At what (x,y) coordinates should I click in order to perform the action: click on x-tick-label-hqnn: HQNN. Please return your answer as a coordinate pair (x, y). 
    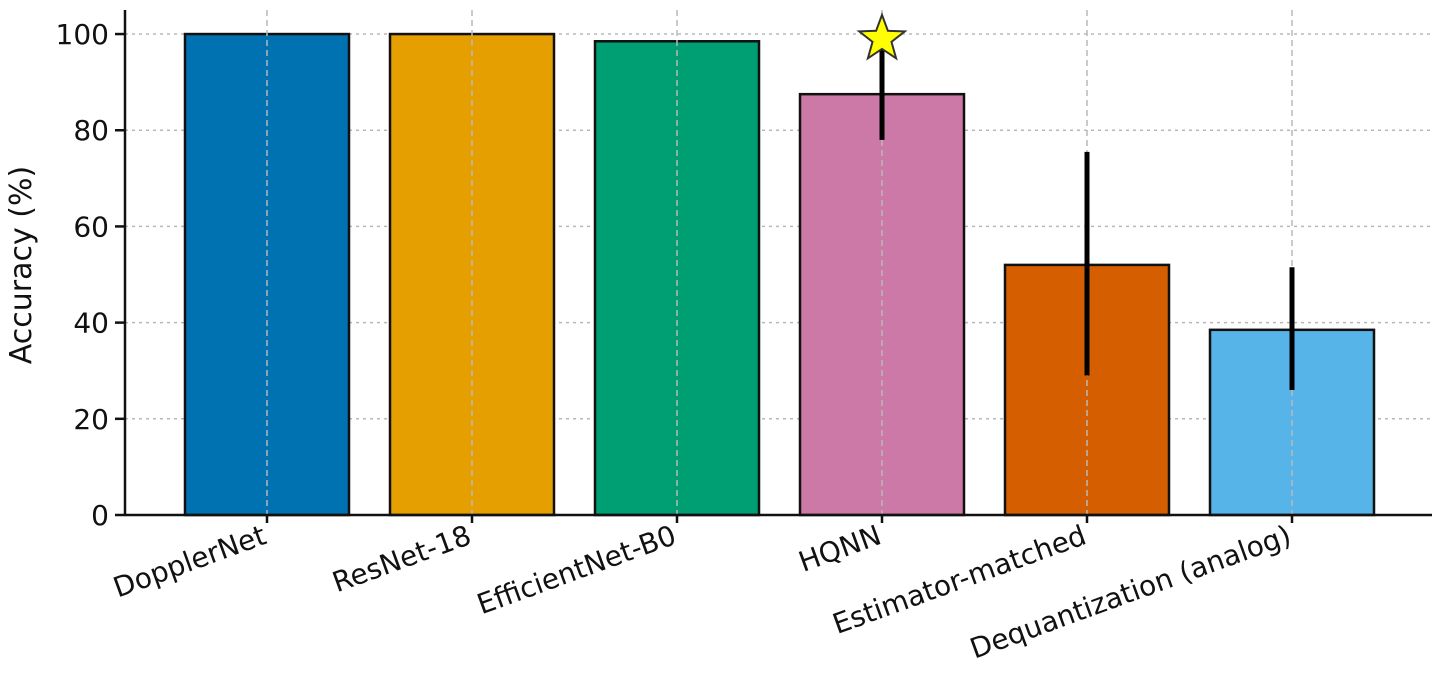
    Looking at the image, I should click on (839, 549).